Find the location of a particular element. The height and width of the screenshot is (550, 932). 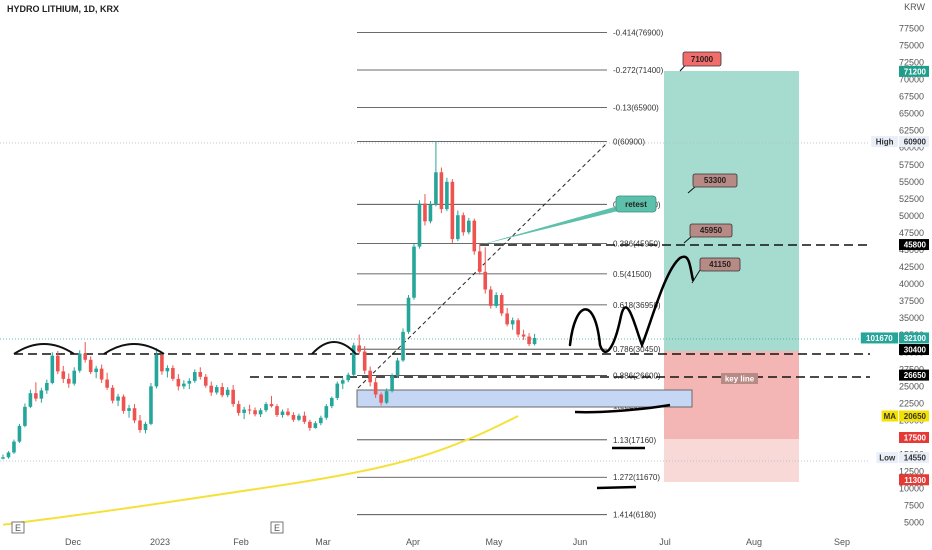

callout-key-line: key line is located at coordinates (739, 378).